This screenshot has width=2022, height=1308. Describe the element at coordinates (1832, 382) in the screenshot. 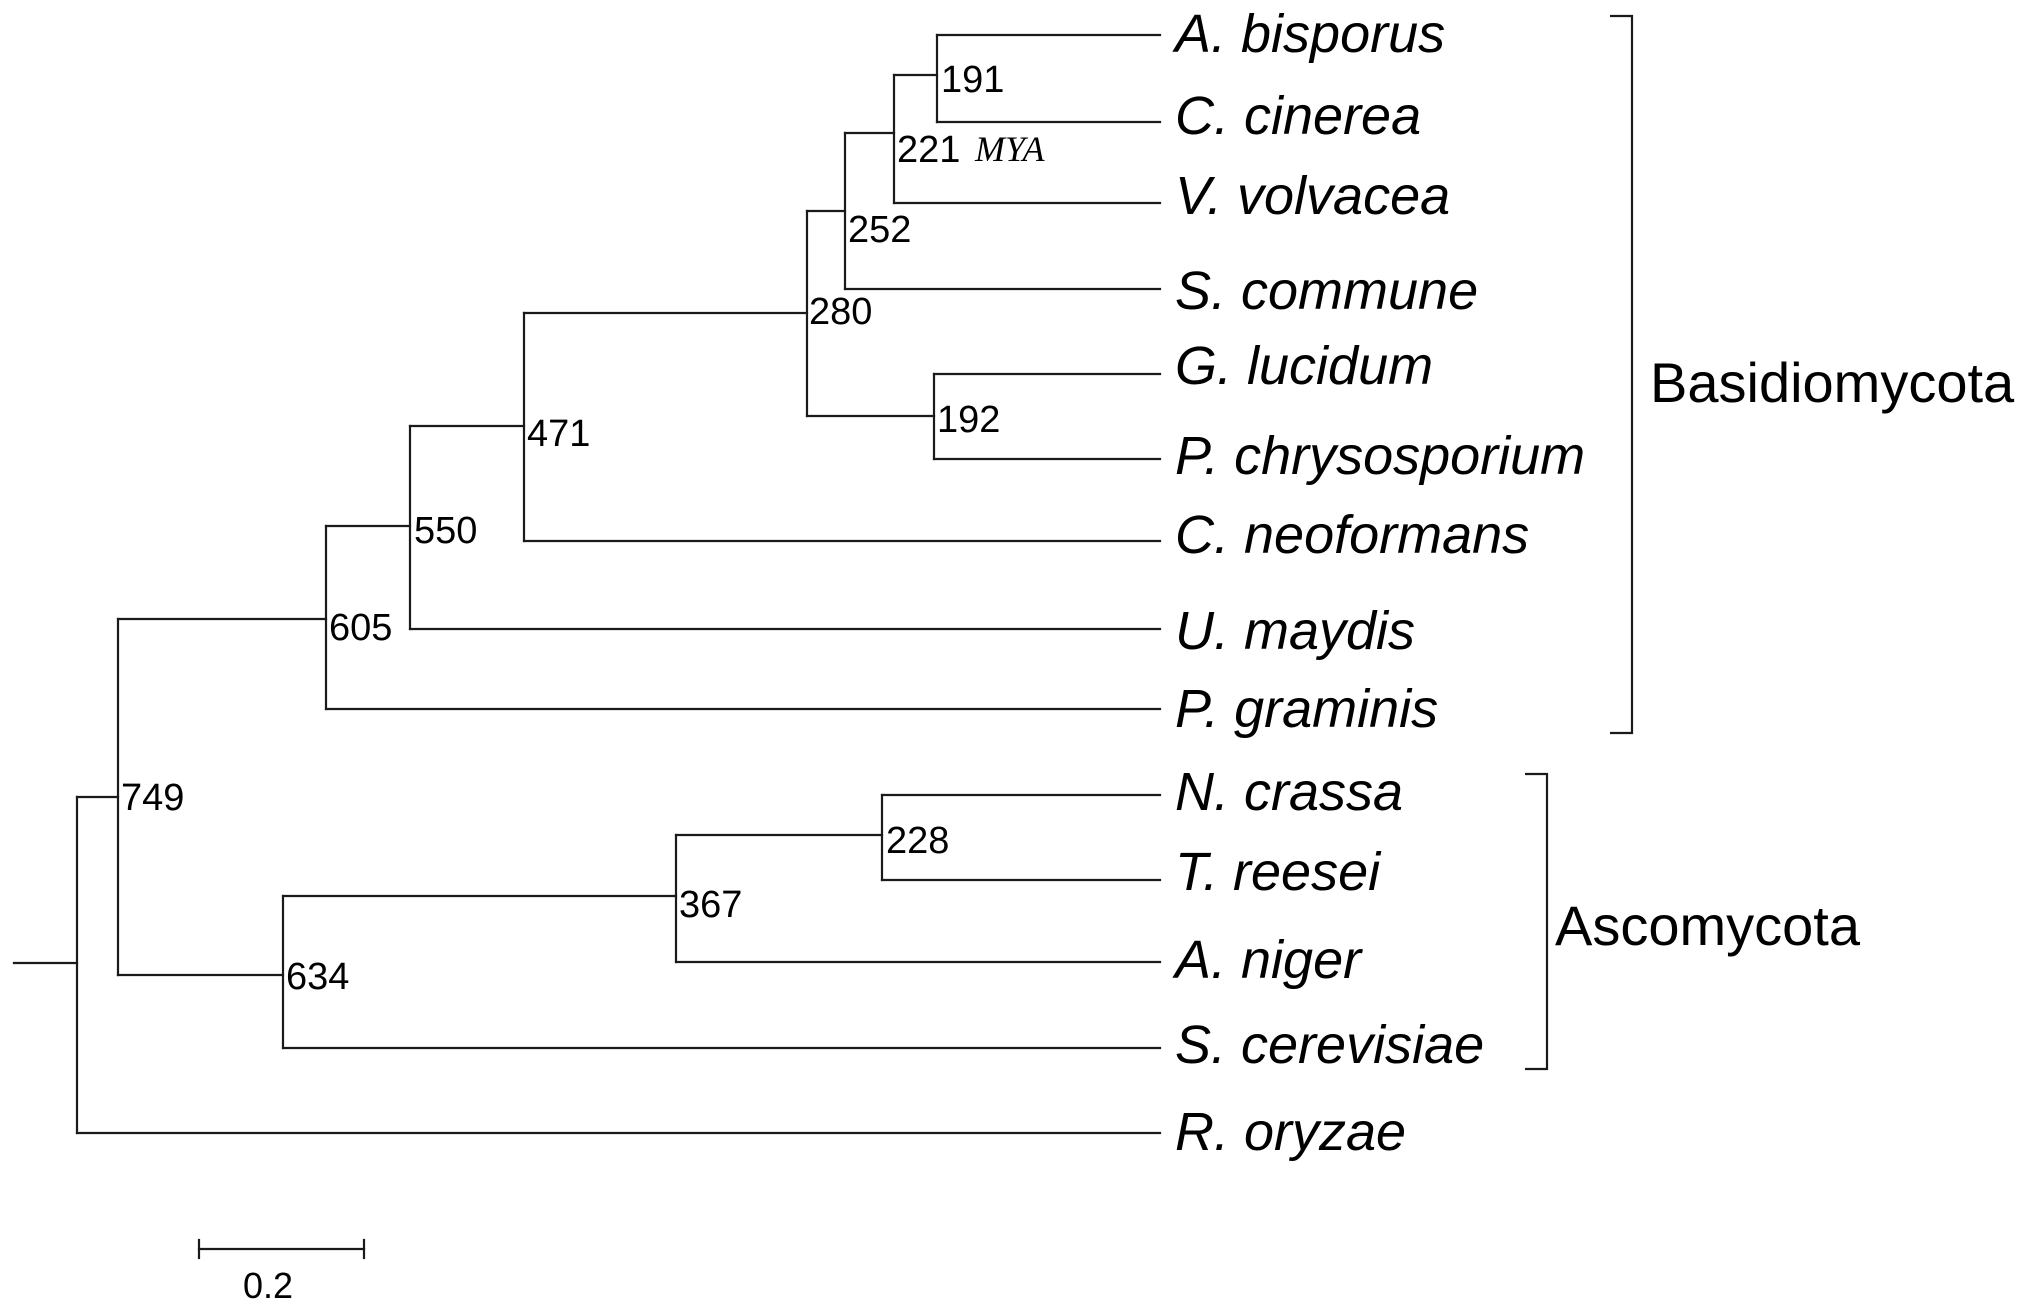

I see `basidiomycota-label: Basidiomycota` at that location.